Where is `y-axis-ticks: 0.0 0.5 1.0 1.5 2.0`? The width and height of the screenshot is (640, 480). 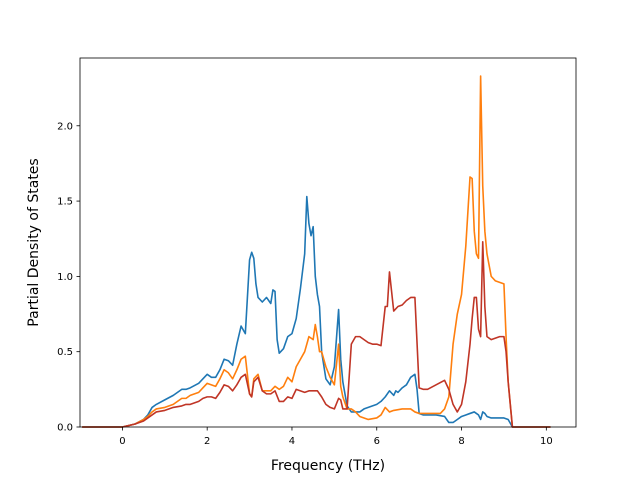
y-axis-ticks: 0.0 0.5 1.0 1.5 2.0 is located at coordinates (68, 277).